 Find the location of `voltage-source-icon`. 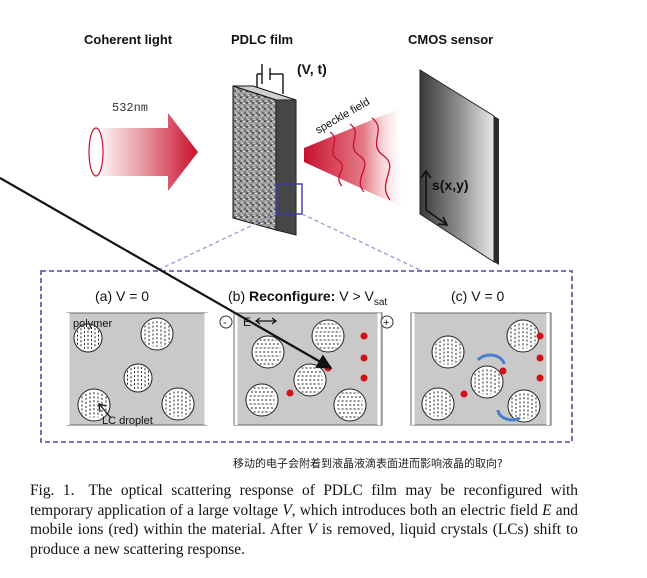

voltage-source-icon is located at coordinates (270, 79).